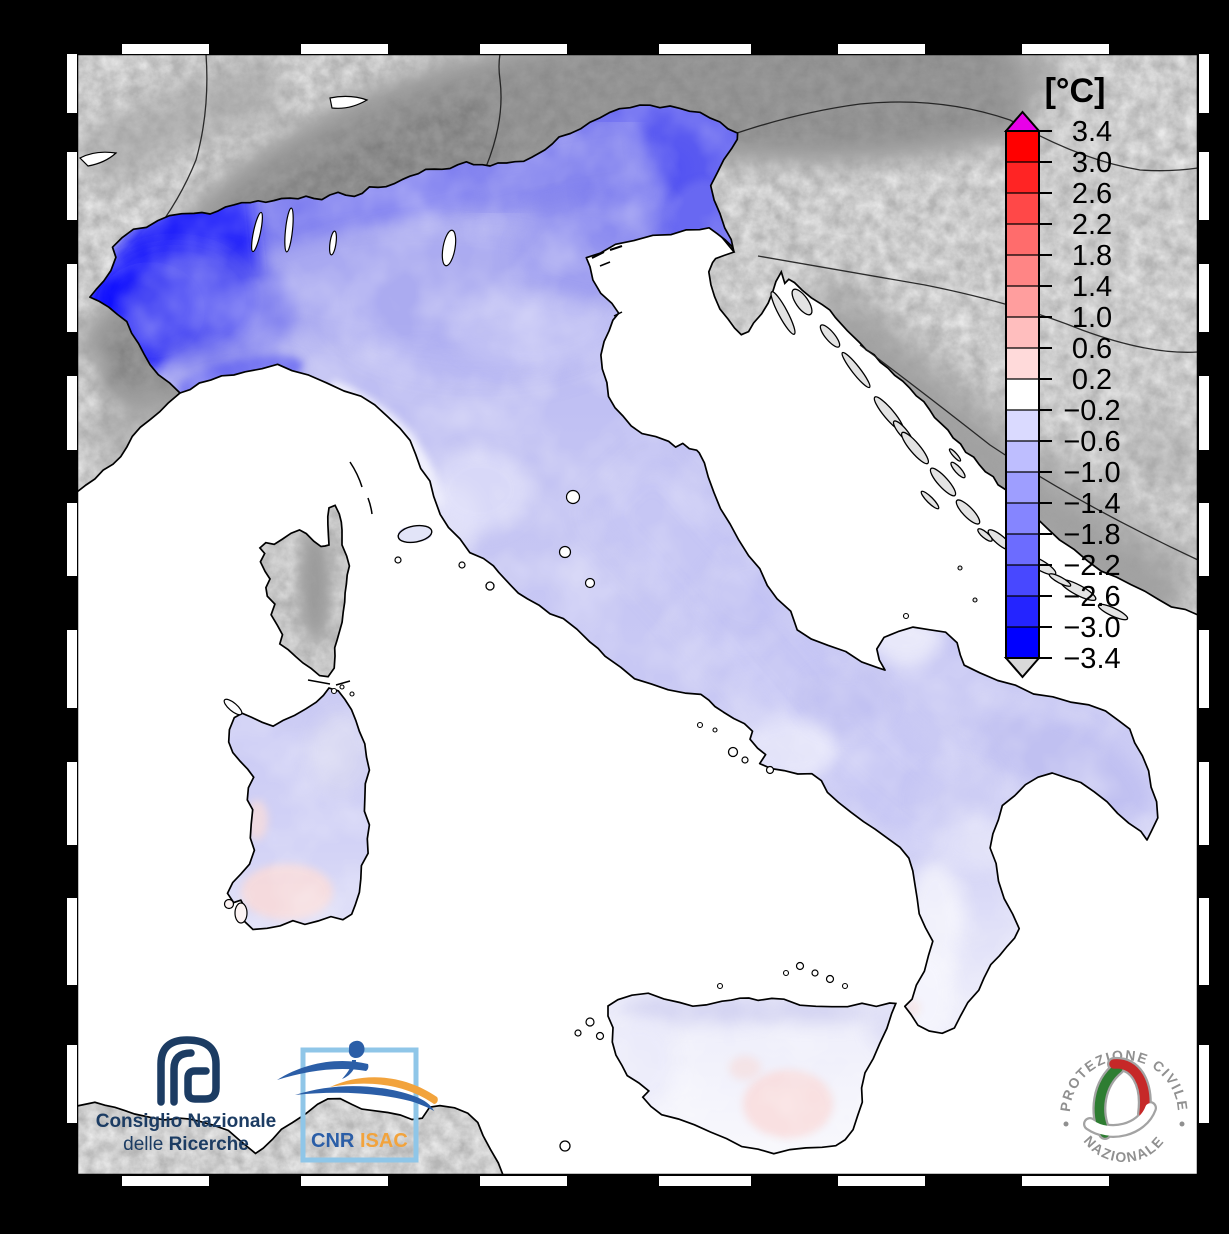 The height and width of the screenshot is (1234, 1229). I want to click on svg-text: 2.6, so click(1092, 194).